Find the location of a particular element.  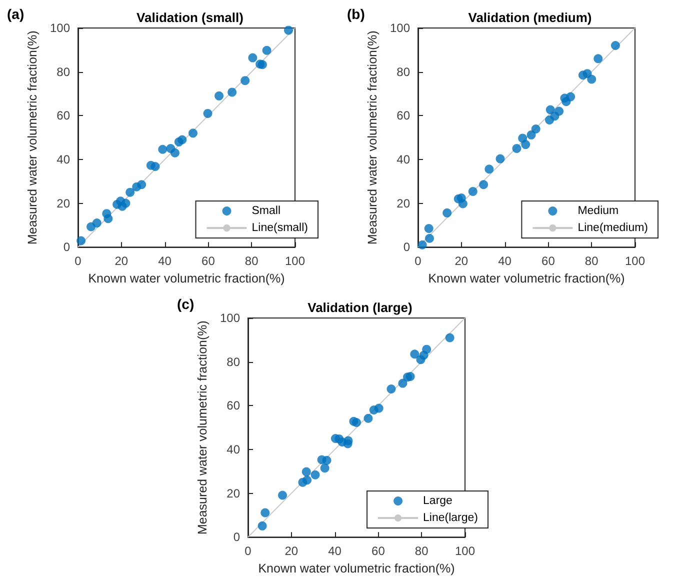

text: (b) is located at coordinates (356, 14).